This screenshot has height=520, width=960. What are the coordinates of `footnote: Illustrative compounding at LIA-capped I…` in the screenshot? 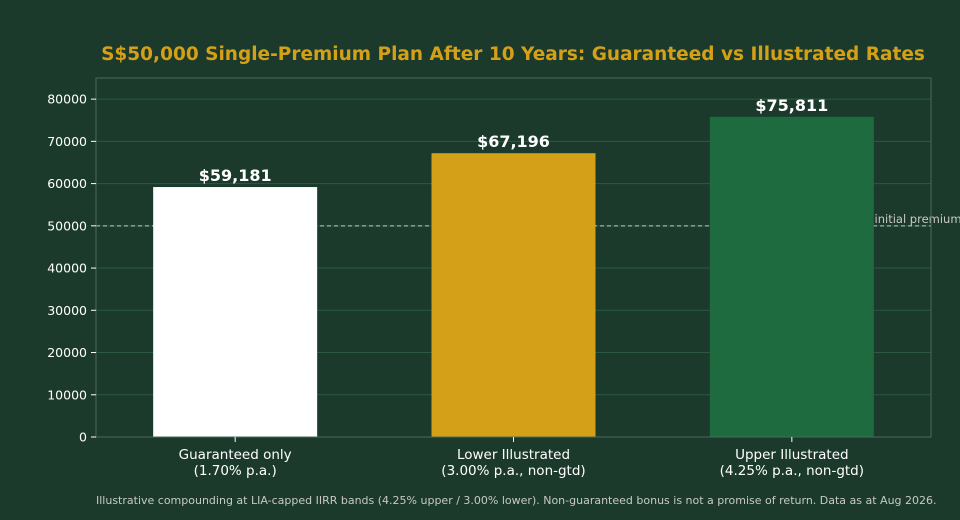 It's located at (516, 500).